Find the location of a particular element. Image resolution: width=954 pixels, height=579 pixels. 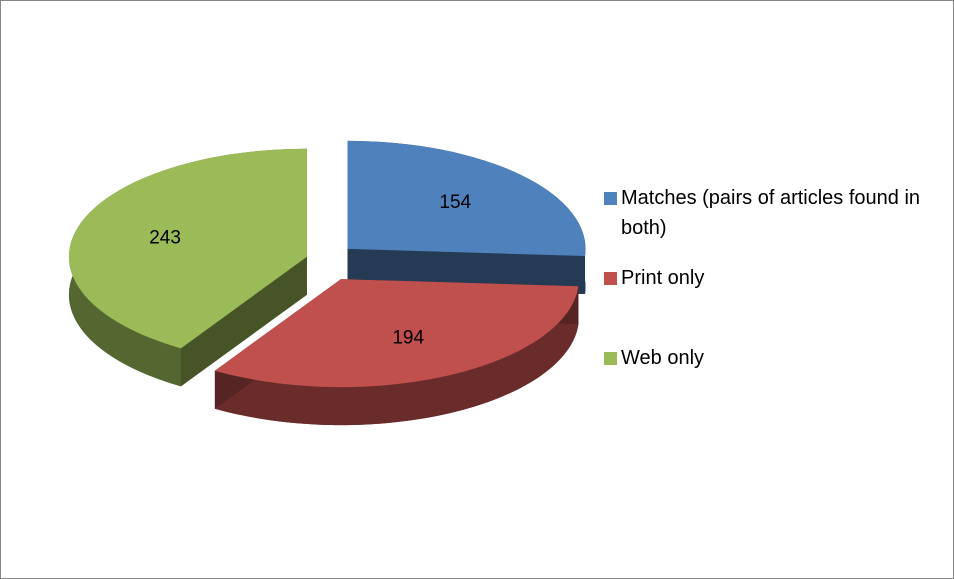

data-label: 194 is located at coordinates (408, 338).